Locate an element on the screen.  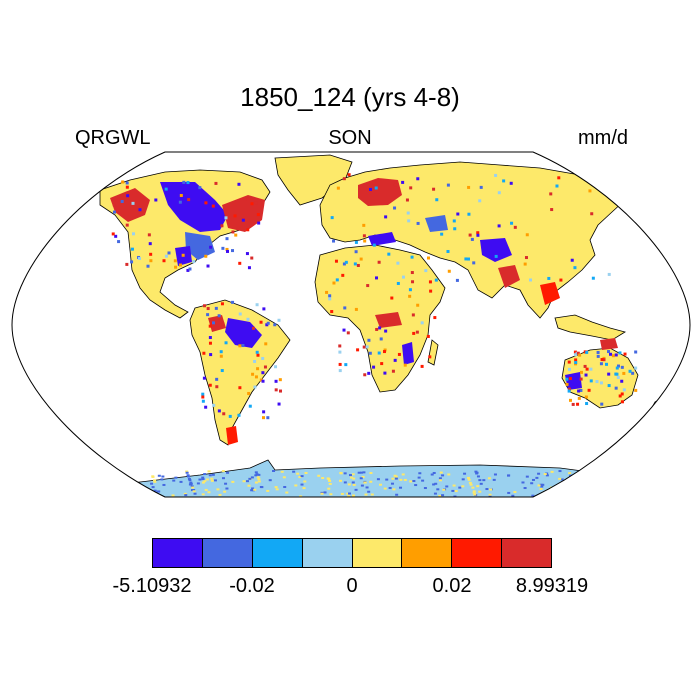
colorbar-tick-label: 0.02 is located at coordinates (452, 586).